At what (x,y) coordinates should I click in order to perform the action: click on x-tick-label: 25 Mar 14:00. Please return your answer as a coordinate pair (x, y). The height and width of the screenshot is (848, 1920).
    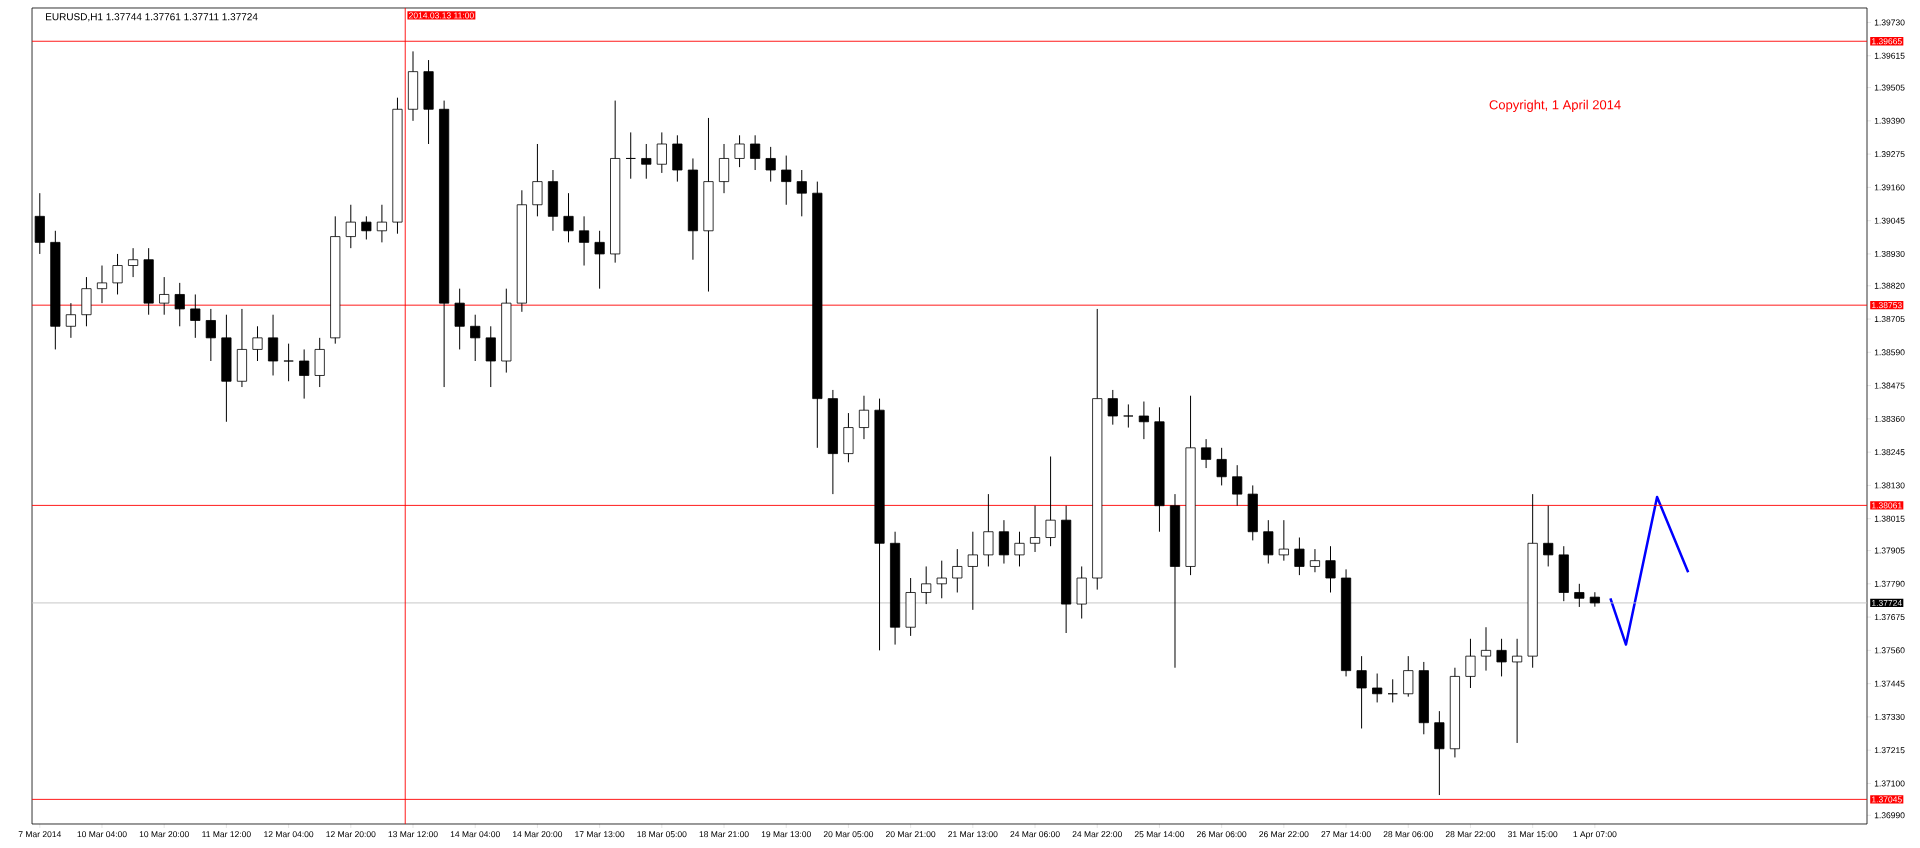
    Looking at the image, I should click on (1159, 834).